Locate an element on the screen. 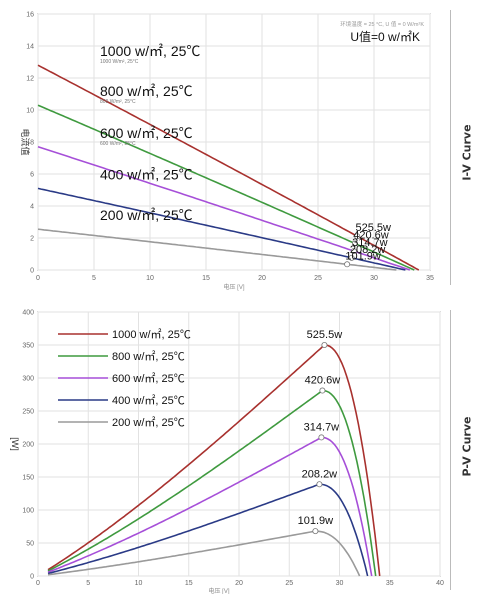 This screenshot has height=594, width=478. iv-y-tick-label: 6 is located at coordinates (32, 175).